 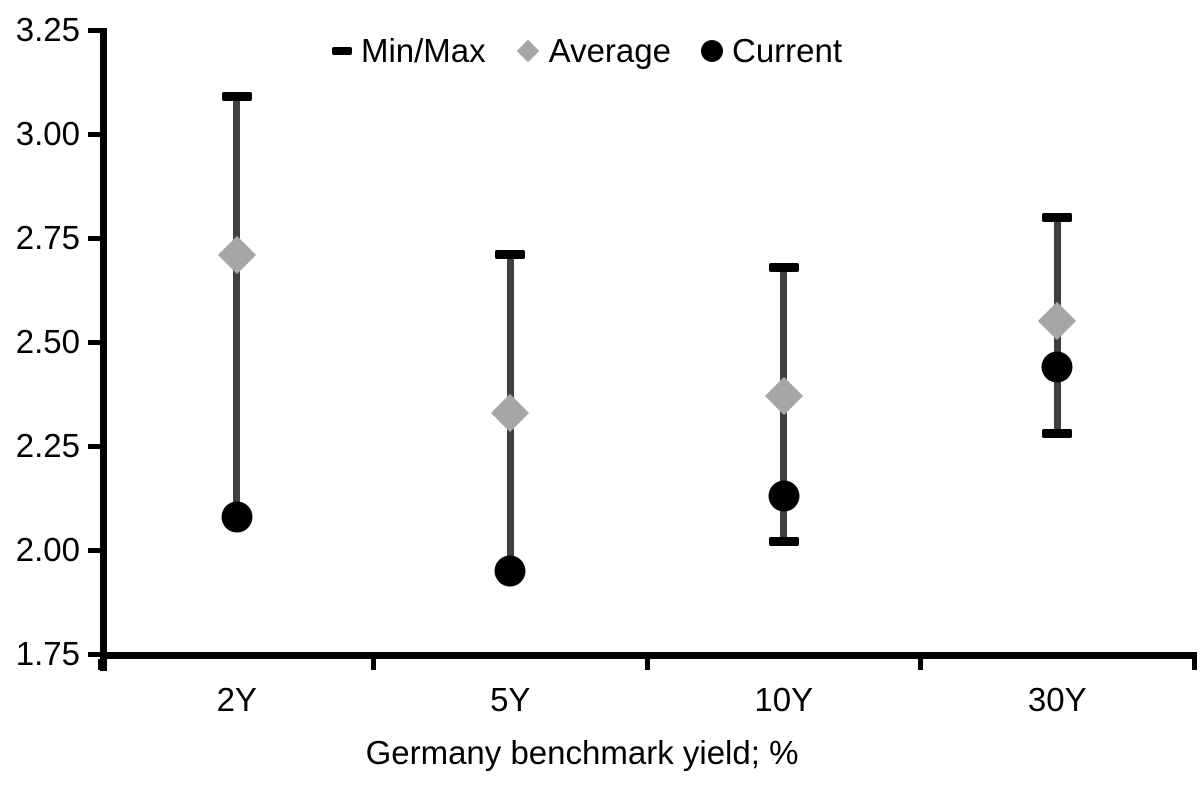 What do you see at coordinates (47, 549) in the screenshot?
I see `y-tick-label: 2.00` at bounding box center [47, 549].